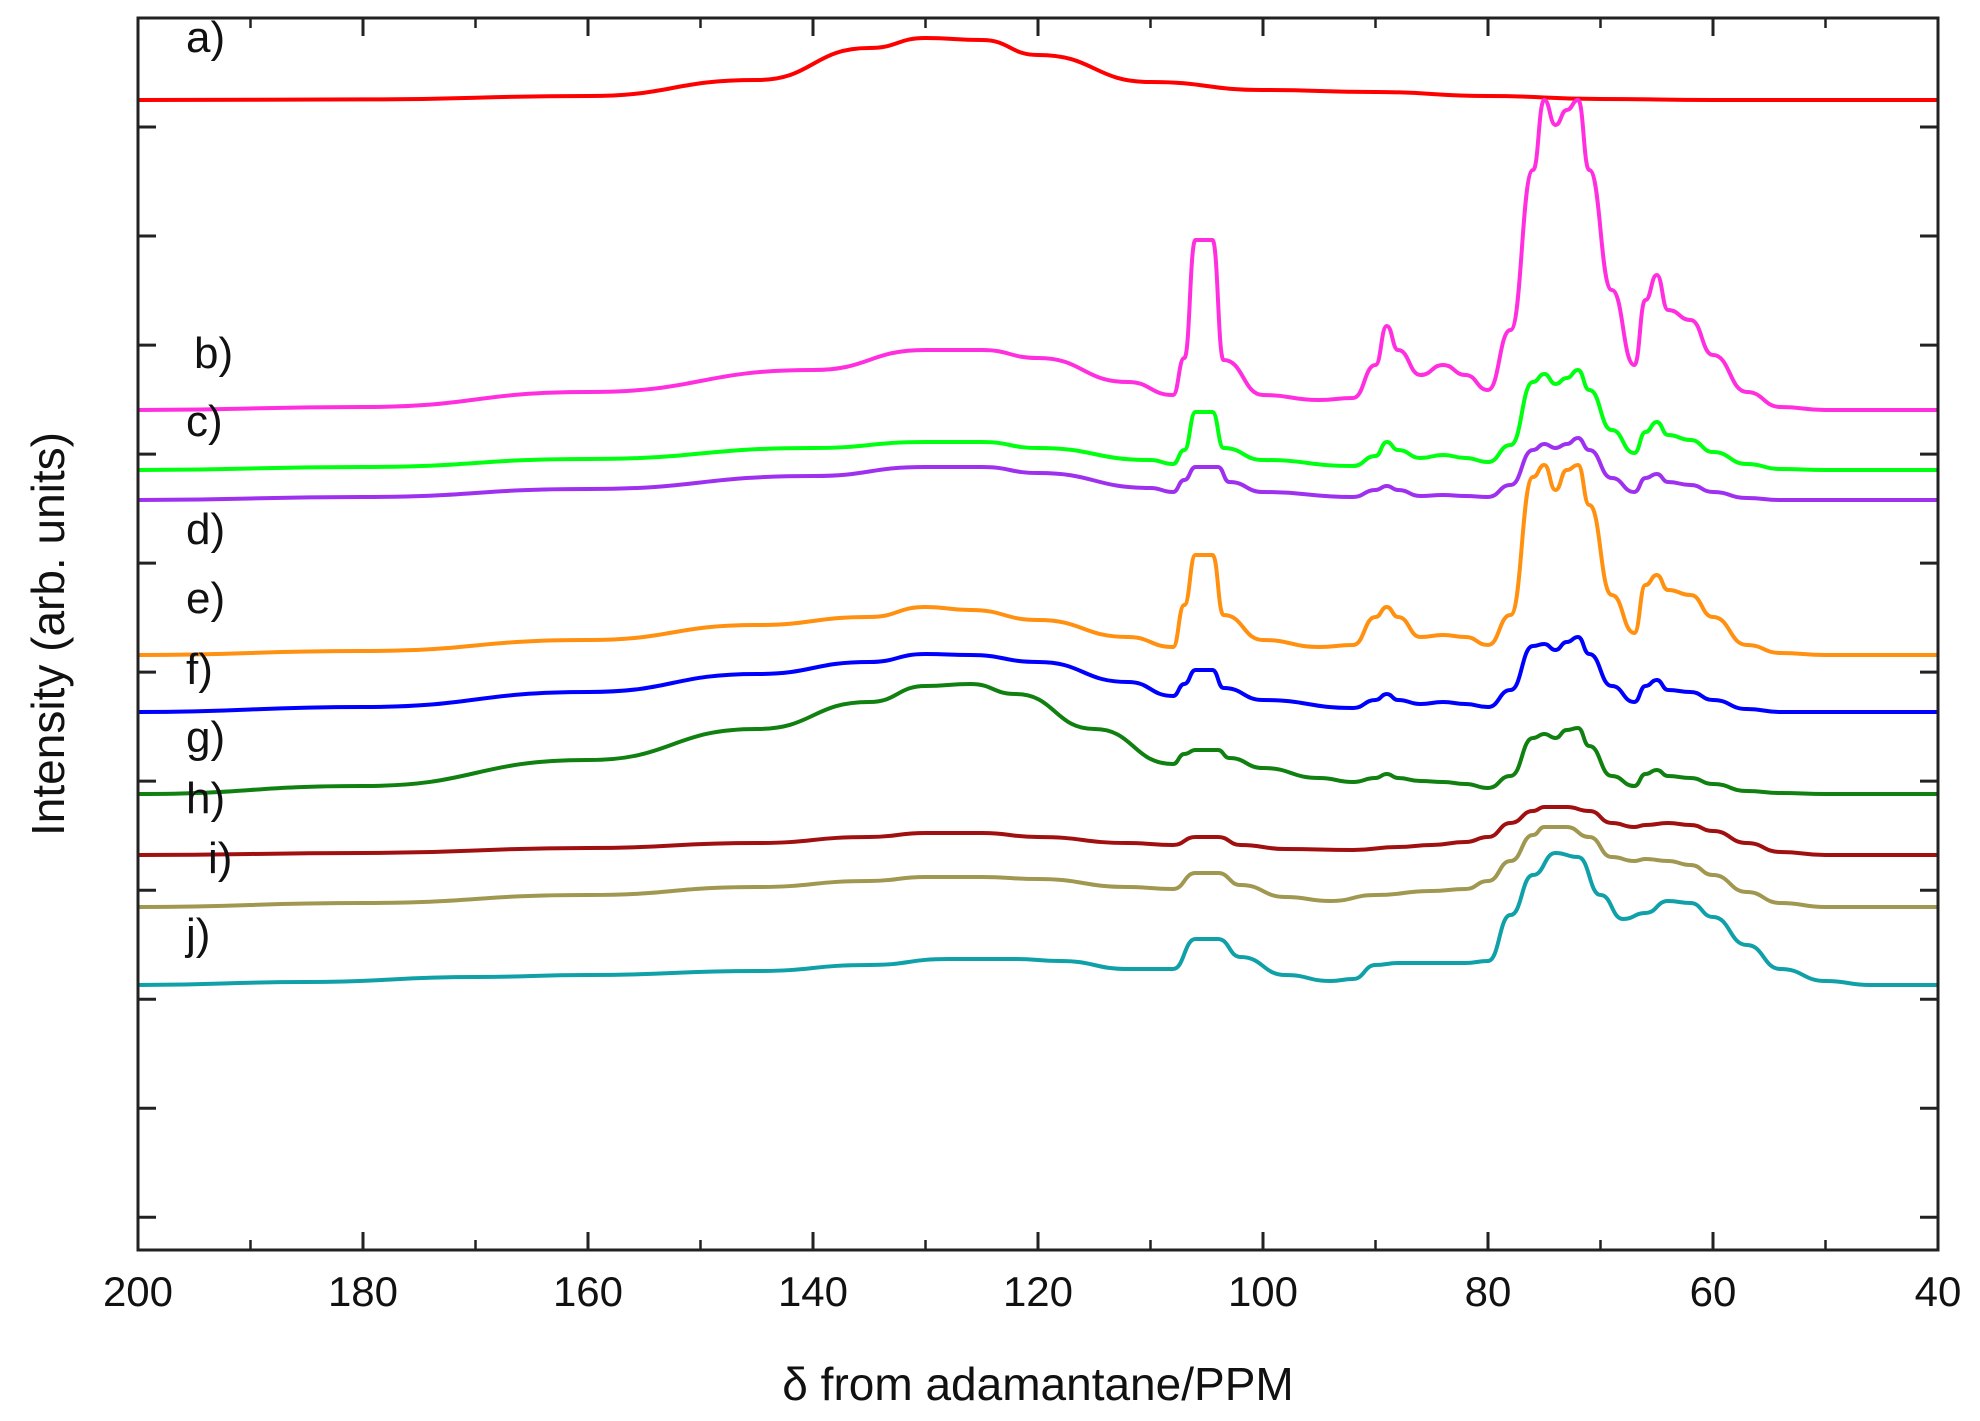 Image resolution: width=1980 pixels, height=1421 pixels. Describe the element at coordinates (138, 1291) in the screenshot. I see `x-tick-label: 200` at that location.